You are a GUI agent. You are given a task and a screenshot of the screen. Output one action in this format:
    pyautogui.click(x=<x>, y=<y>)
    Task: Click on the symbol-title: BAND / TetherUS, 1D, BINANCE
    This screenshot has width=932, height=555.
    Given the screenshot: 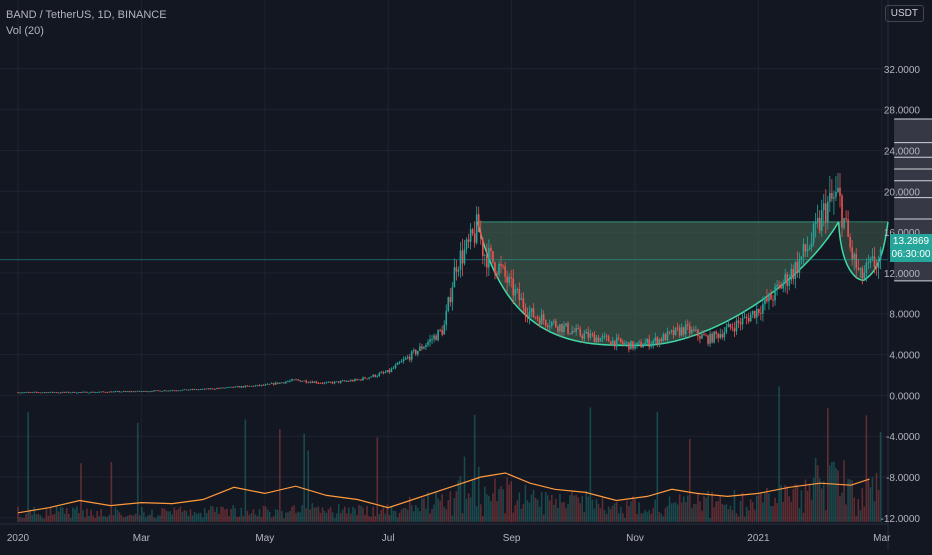 What is the action you would take?
    pyautogui.click(x=86, y=15)
    